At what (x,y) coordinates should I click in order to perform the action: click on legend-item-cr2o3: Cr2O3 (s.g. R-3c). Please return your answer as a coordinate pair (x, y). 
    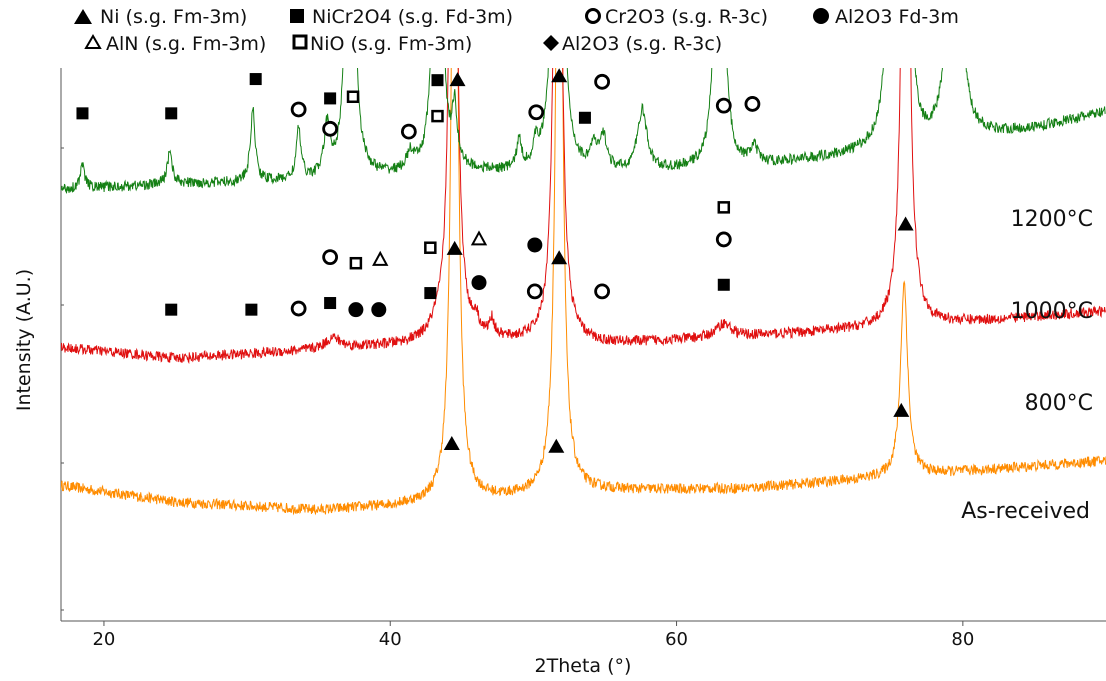
    Looking at the image, I should click on (676, 17).